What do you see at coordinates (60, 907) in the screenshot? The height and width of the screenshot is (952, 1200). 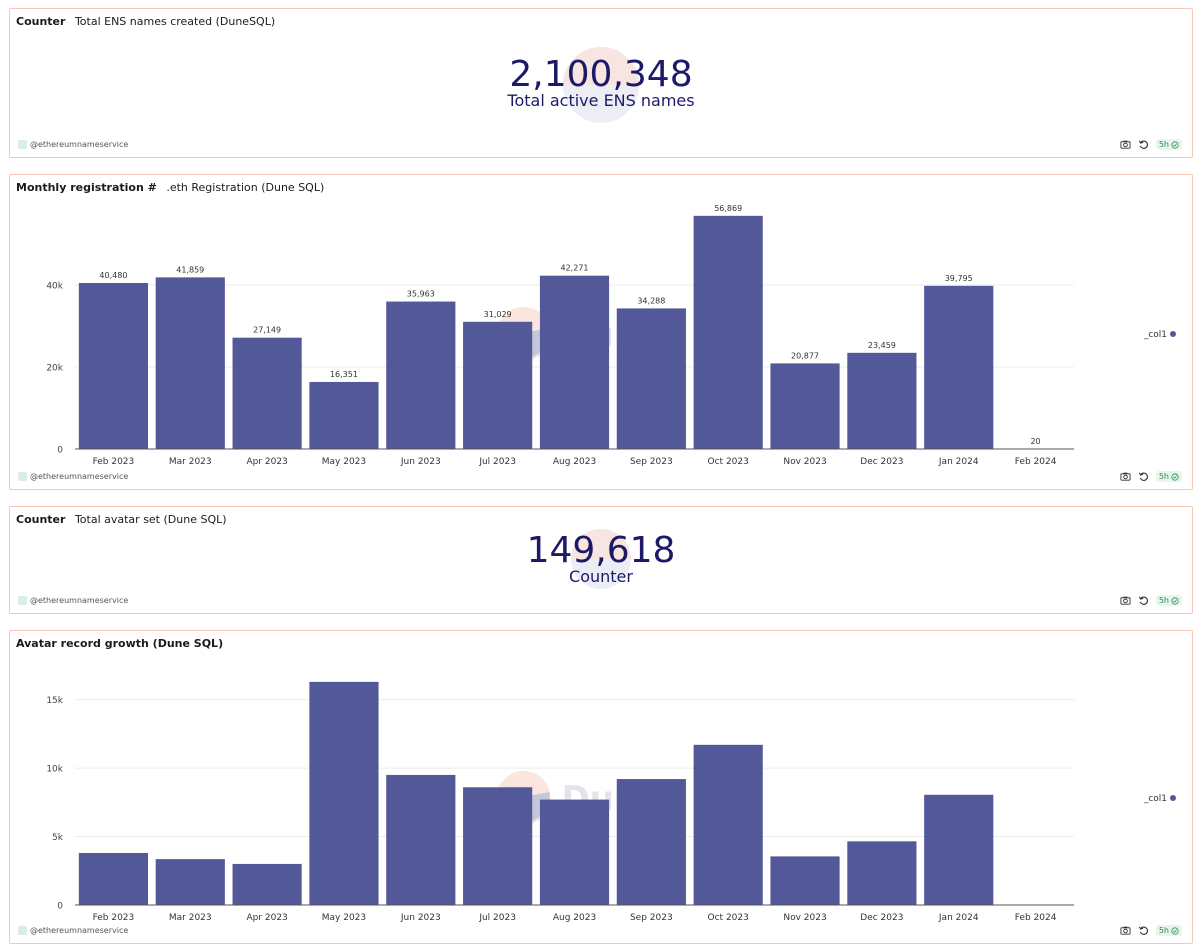 I see `y-tick-label: 0` at bounding box center [60, 907].